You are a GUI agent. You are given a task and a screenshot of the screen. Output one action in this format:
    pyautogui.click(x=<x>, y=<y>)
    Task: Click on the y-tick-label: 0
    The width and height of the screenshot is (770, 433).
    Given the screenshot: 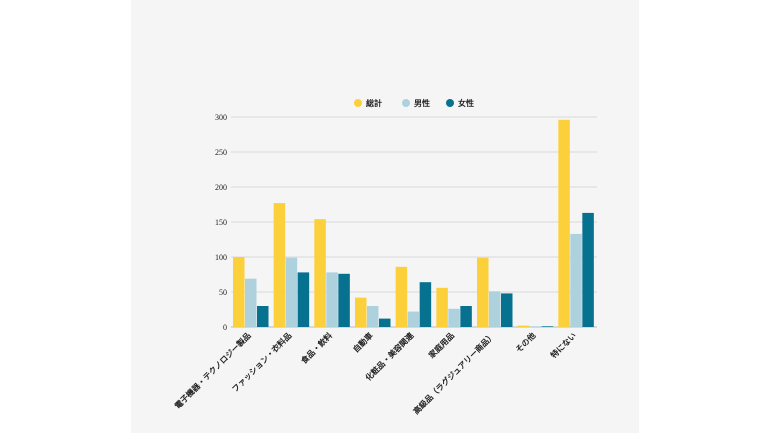 What is the action you would take?
    pyautogui.click(x=225, y=327)
    